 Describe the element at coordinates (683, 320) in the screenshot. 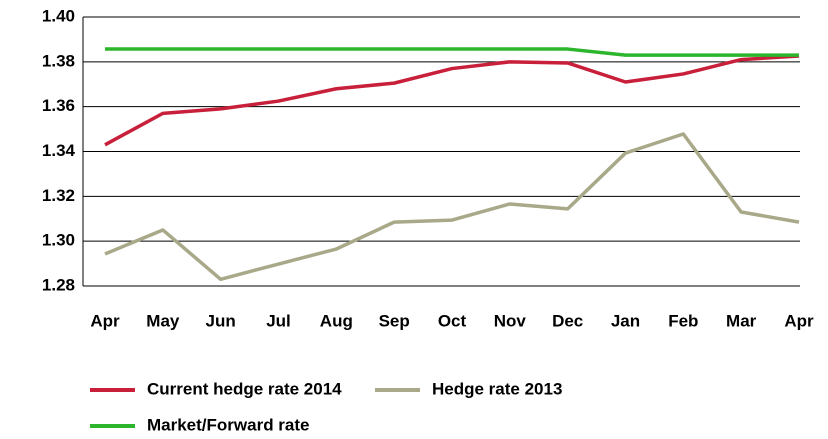

I see `x-tick-label: Feb` at that location.